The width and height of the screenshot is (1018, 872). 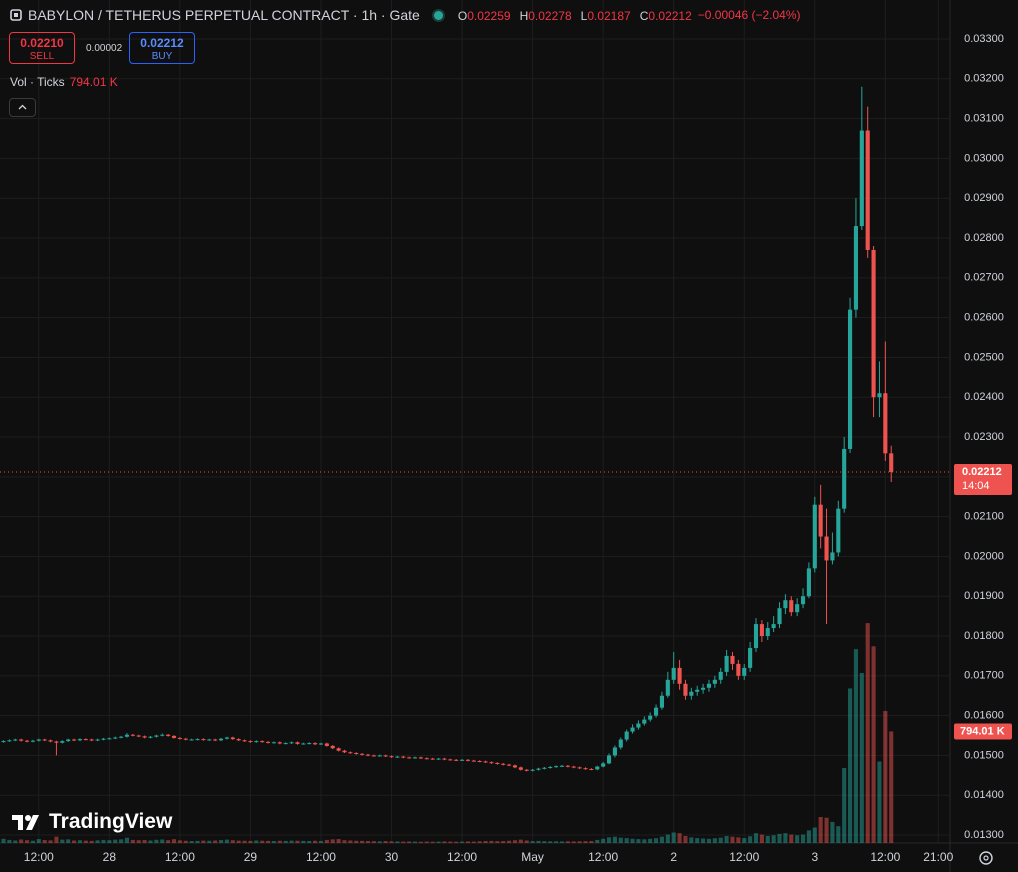 What do you see at coordinates (885, 857) in the screenshot?
I see `x-tick-label: 12:00` at bounding box center [885, 857].